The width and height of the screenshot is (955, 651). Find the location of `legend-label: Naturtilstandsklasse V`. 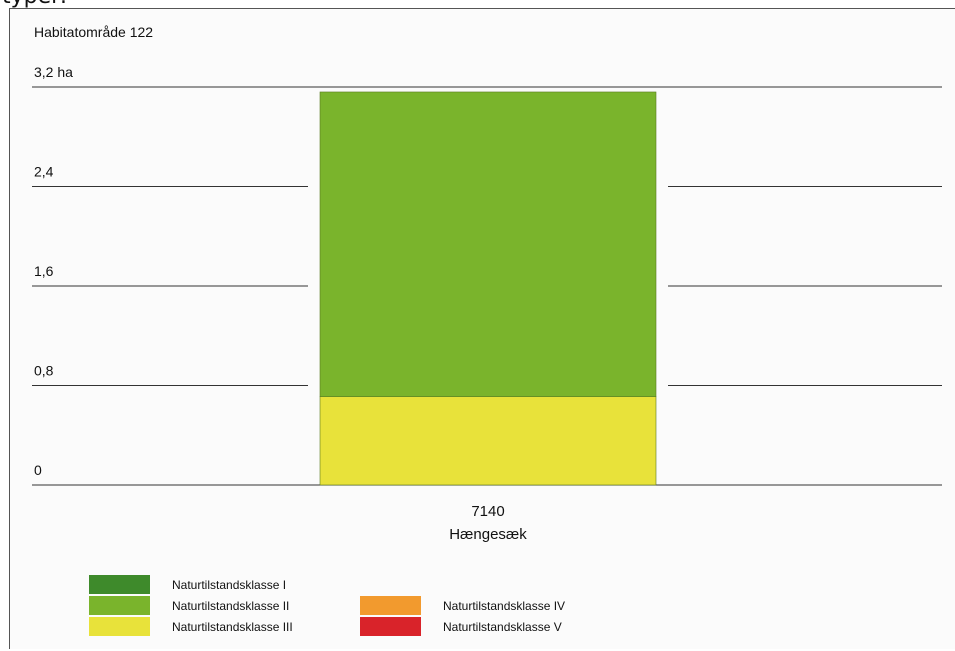

legend-label: Naturtilstandsklasse V is located at coordinates (502, 627).